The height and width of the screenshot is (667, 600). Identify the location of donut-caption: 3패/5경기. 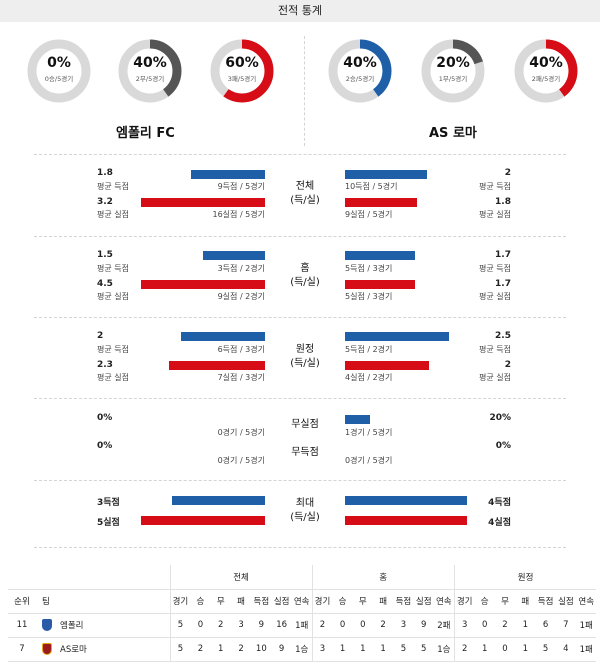
(242, 79).